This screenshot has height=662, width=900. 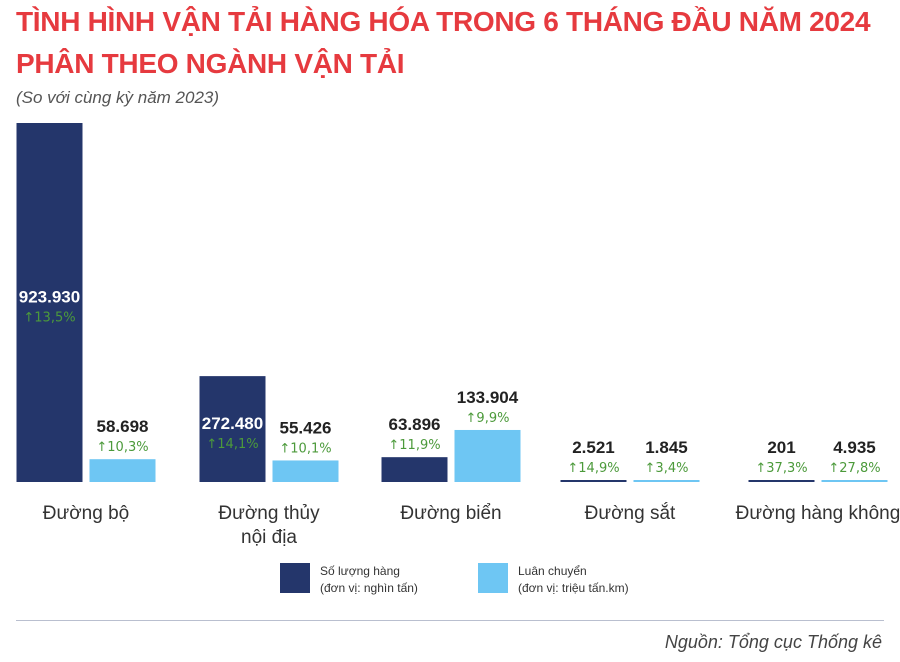 What do you see at coordinates (666, 481) in the screenshot?
I see `bar-turnover-duong-sat` at bounding box center [666, 481].